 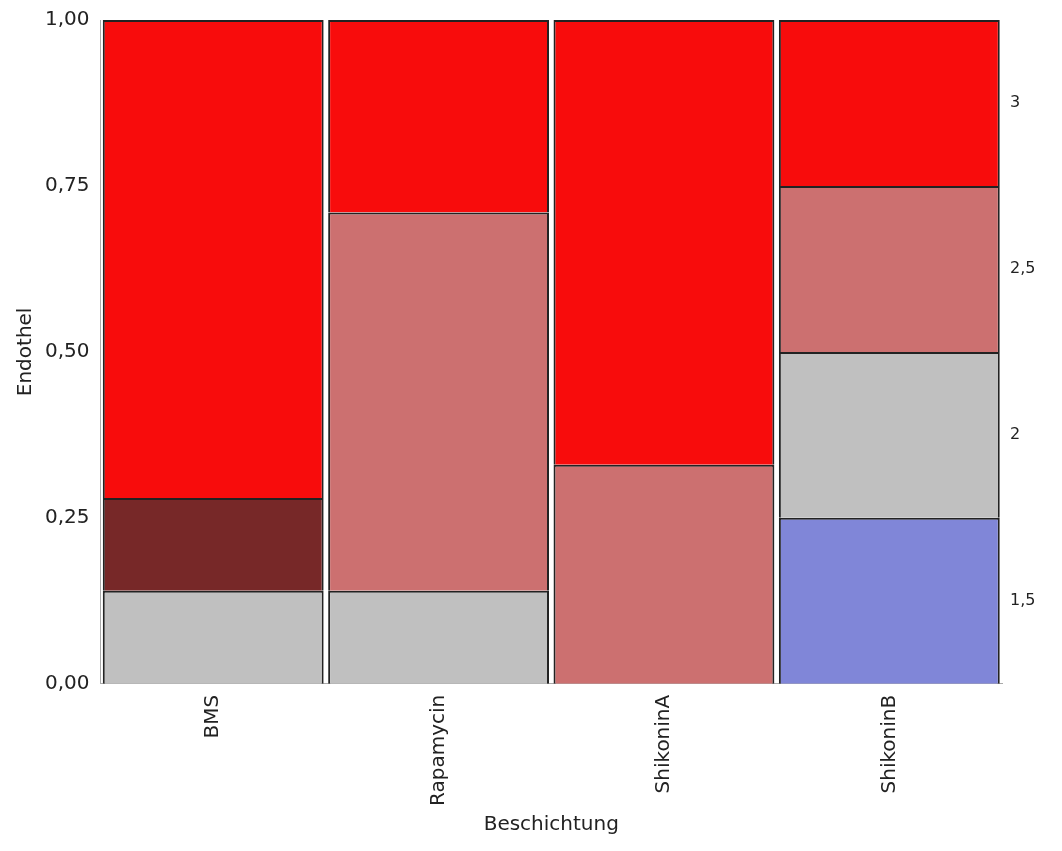 I want to click on x-axis-title: Beschichtung, so click(x=551, y=823).